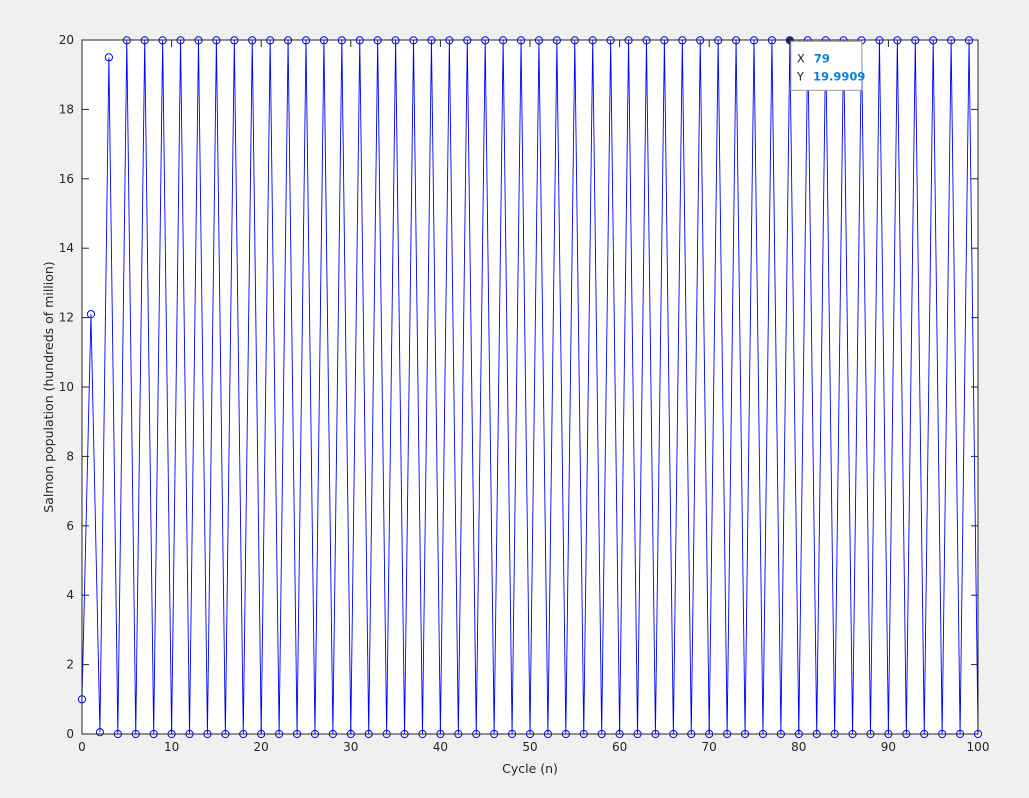 This screenshot has width=1029, height=798. Describe the element at coordinates (440, 747) in the screenshot. I see `x-tick-label: 40` at that location.